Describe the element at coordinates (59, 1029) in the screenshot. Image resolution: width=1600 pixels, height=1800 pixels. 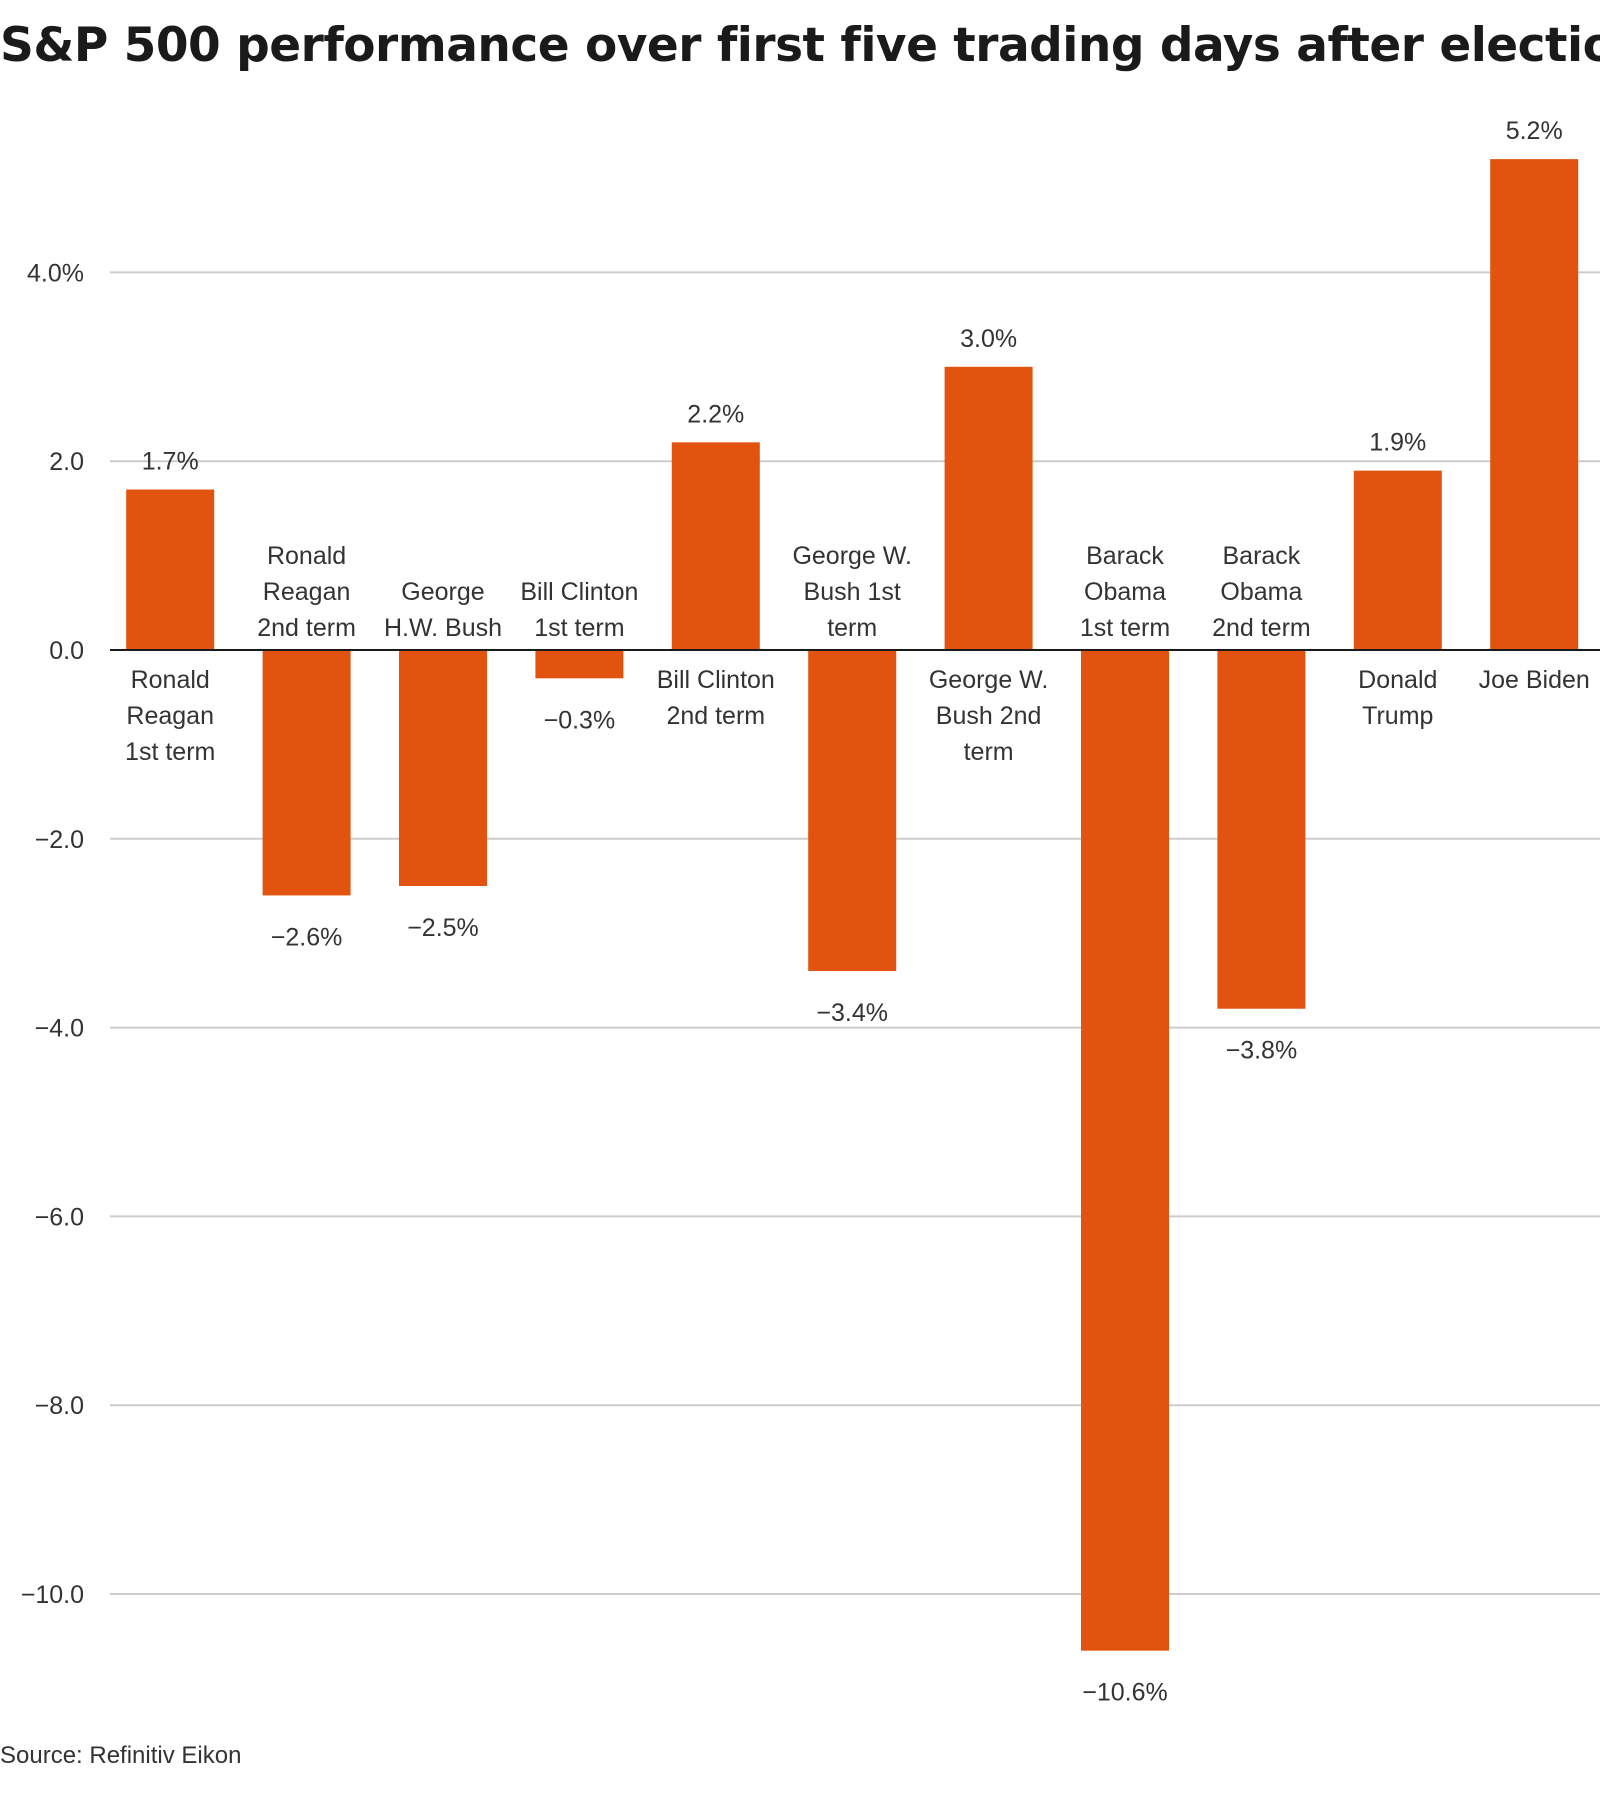
I see `y-tick-label: −4.0` at that location.